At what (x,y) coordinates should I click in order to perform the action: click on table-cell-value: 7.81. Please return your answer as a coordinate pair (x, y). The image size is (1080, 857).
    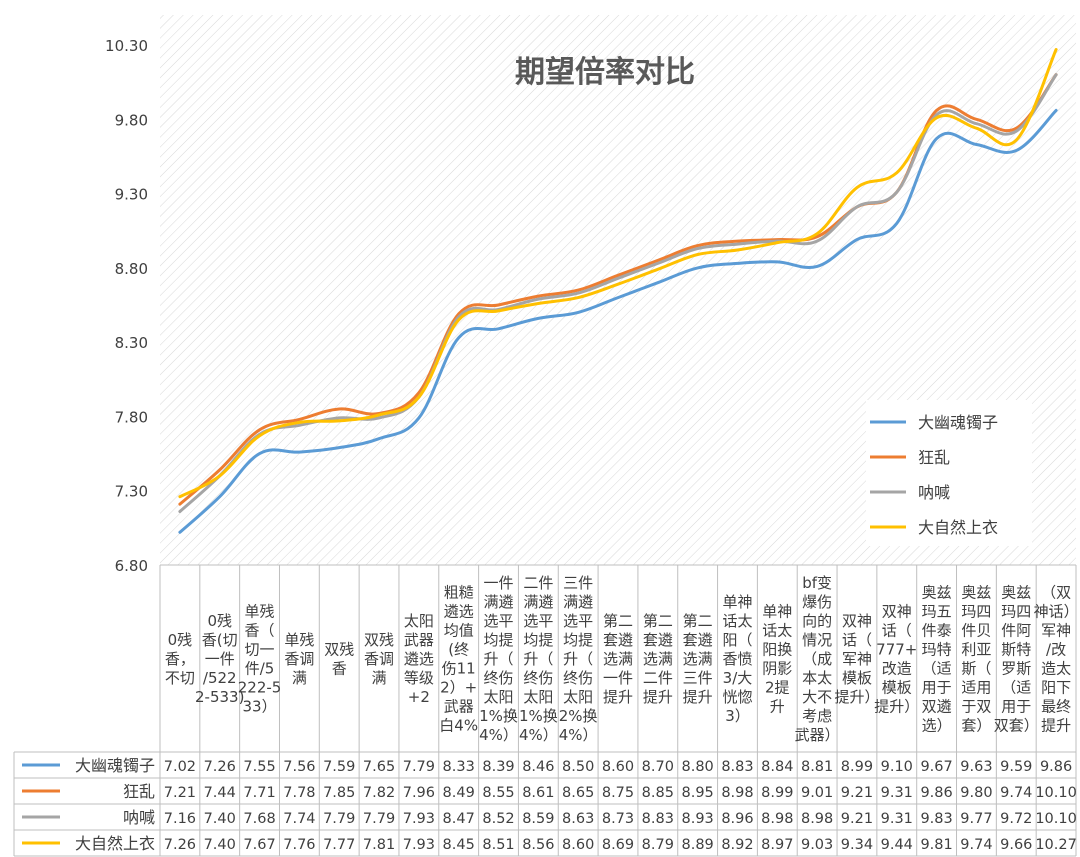
    Looking at the image, I should click on (379, 845).